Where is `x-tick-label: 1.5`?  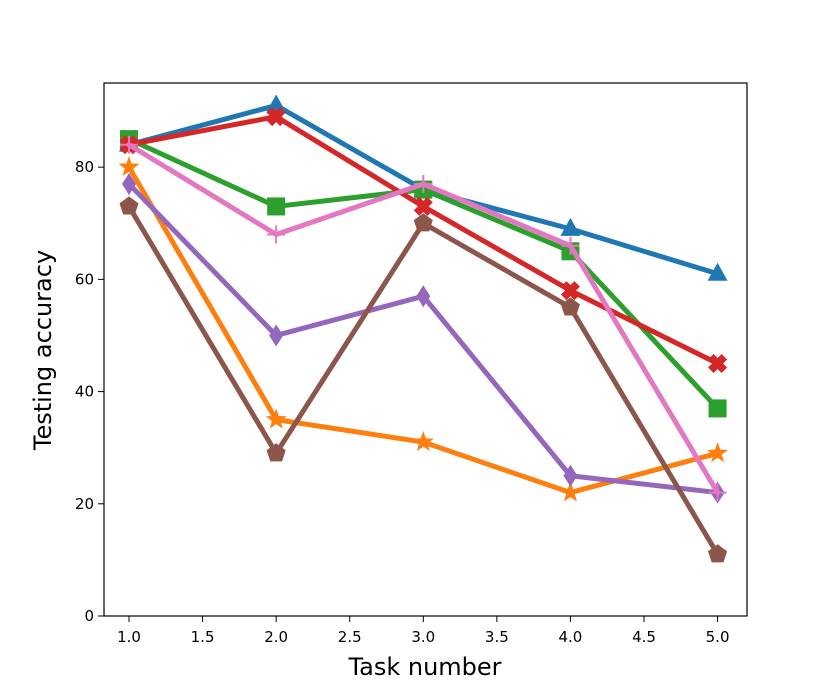 x-tick-label: 1.5 is located at coordinates (203, 637).